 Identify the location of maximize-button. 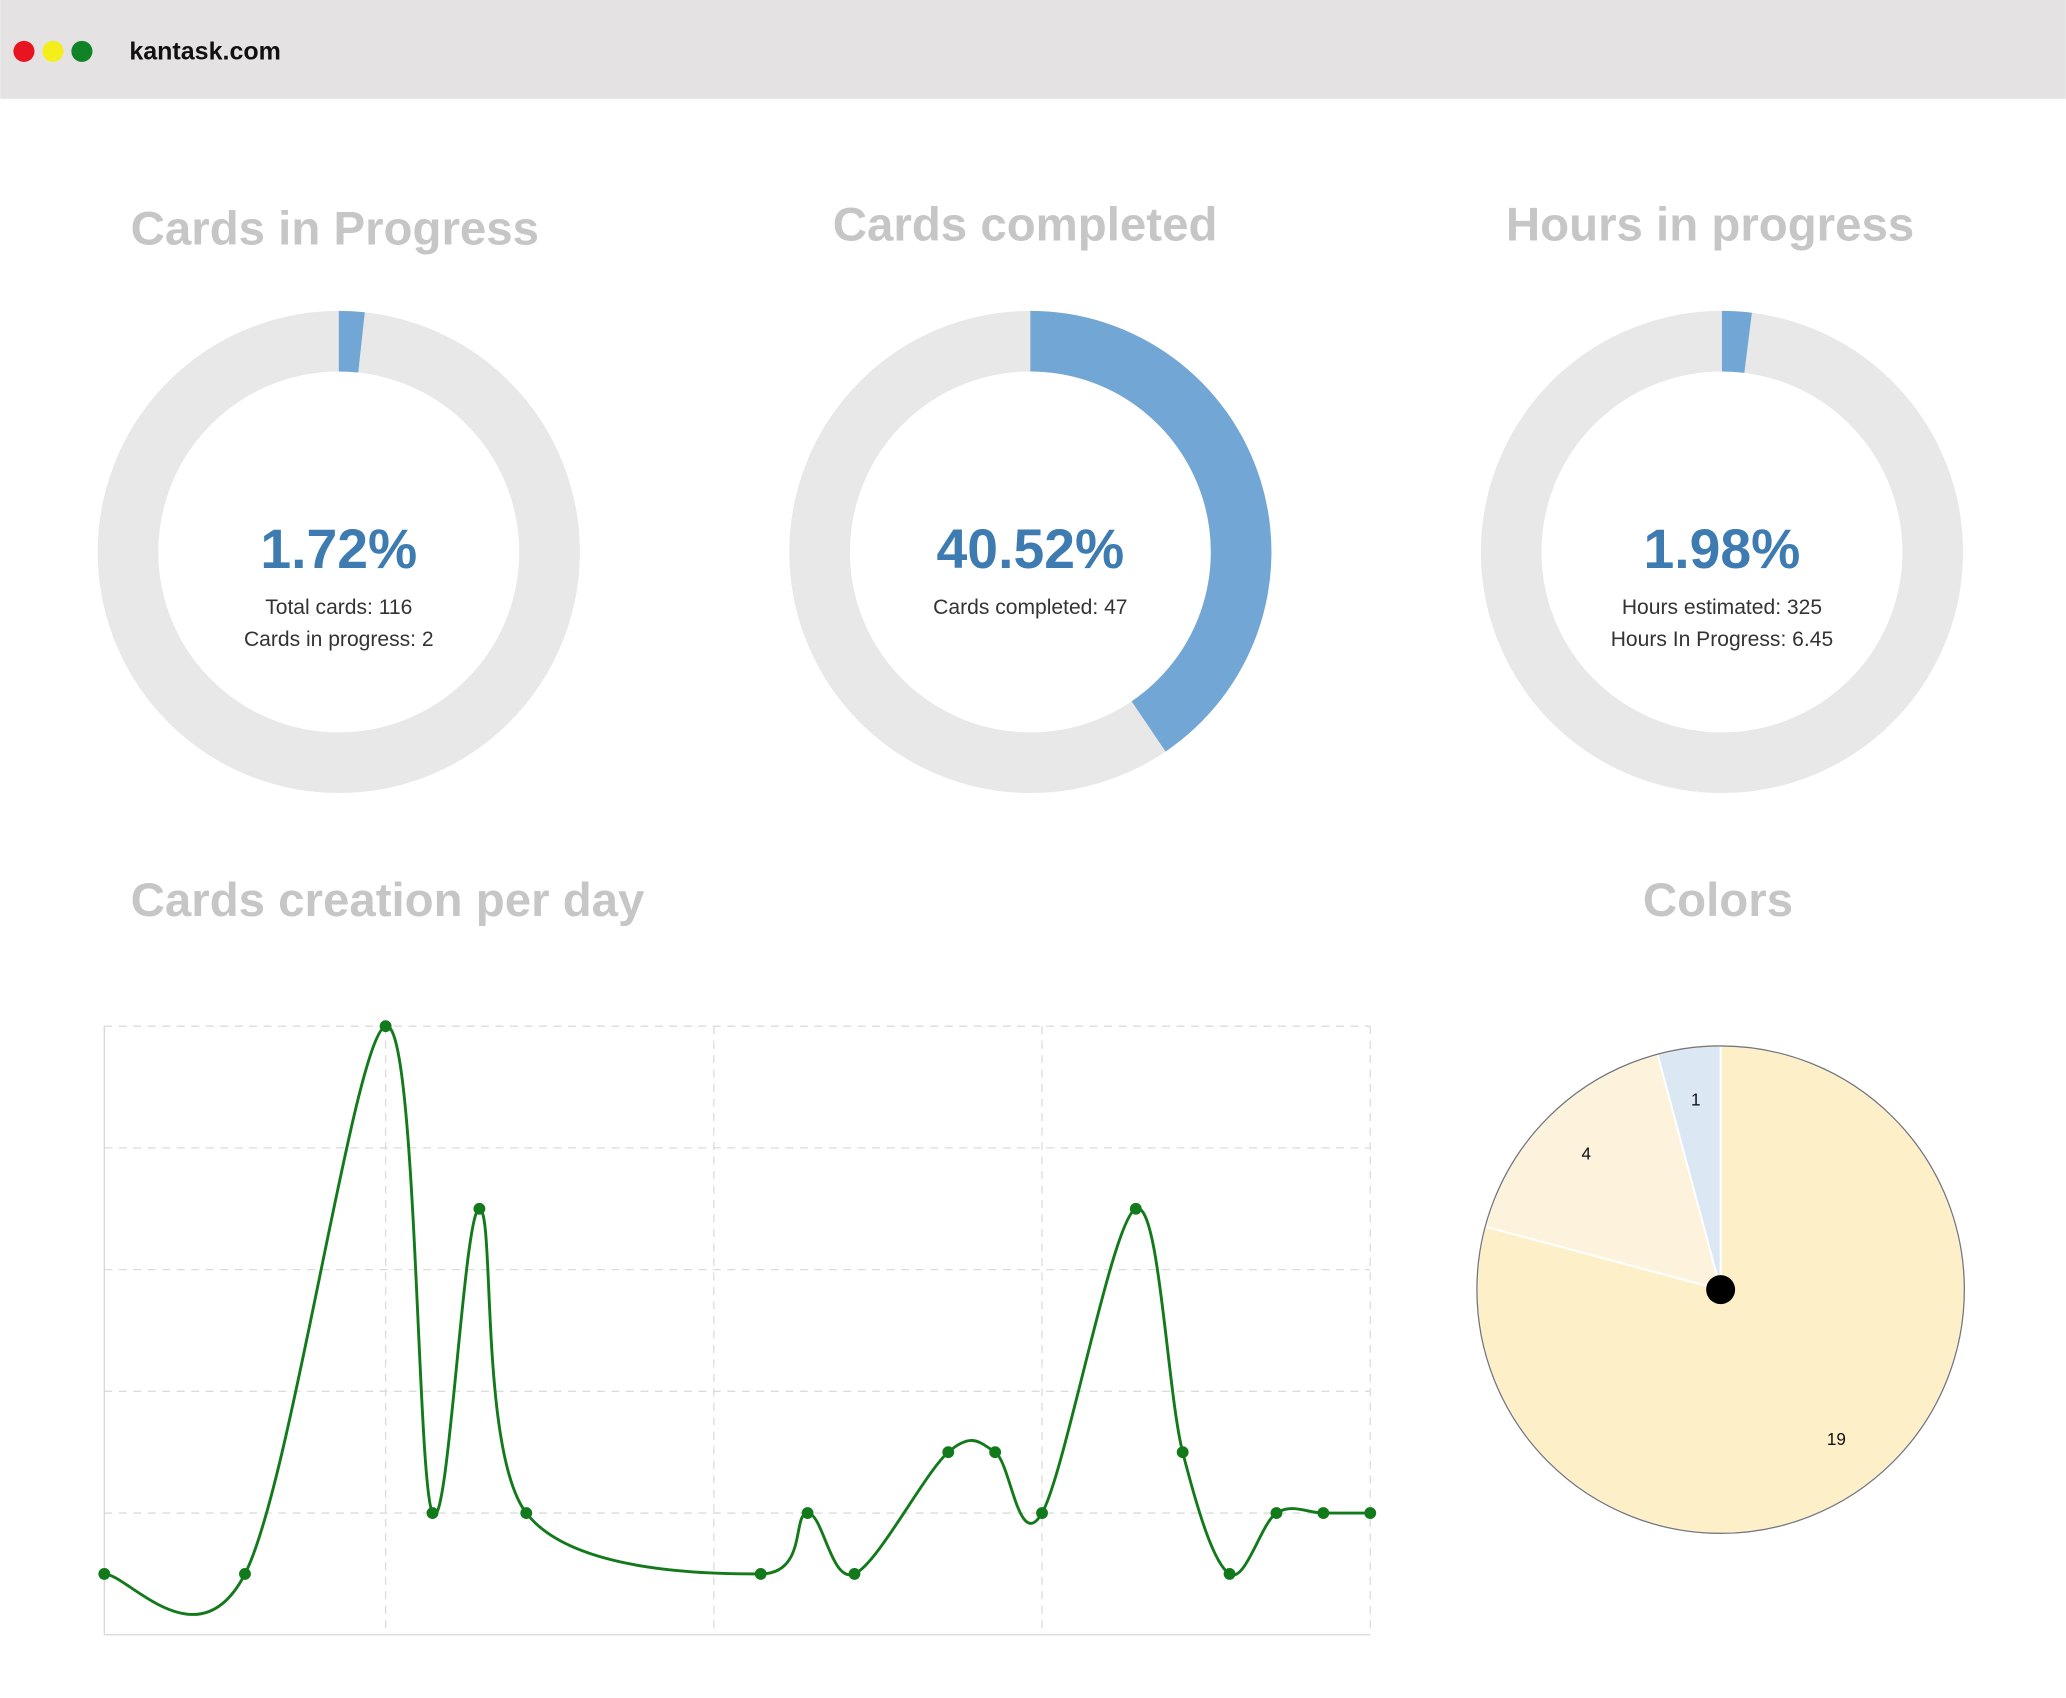
(82, 51).